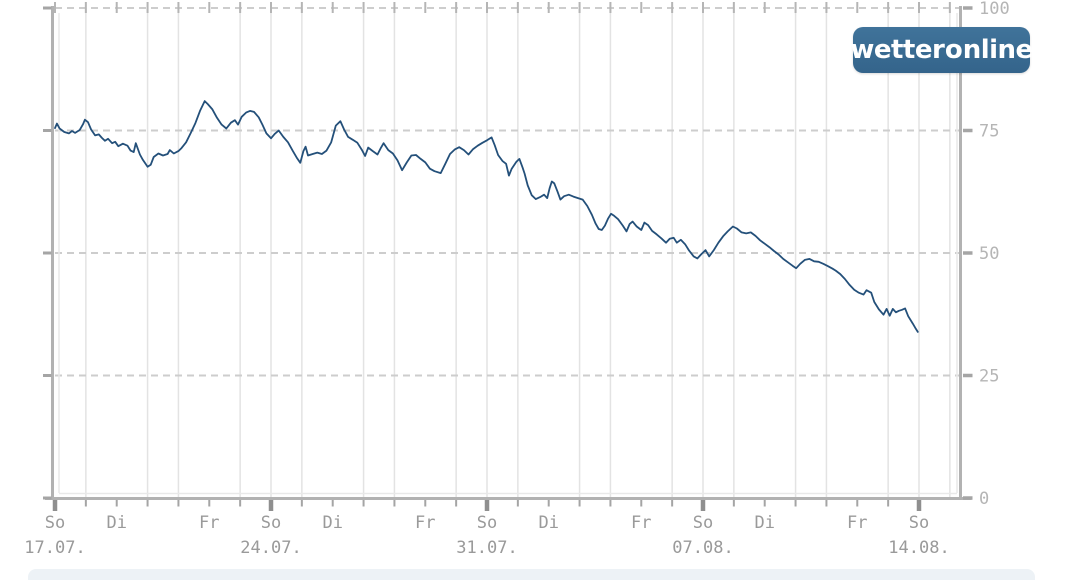  I want to click on y-axis-label: 25, so click(989, 377).